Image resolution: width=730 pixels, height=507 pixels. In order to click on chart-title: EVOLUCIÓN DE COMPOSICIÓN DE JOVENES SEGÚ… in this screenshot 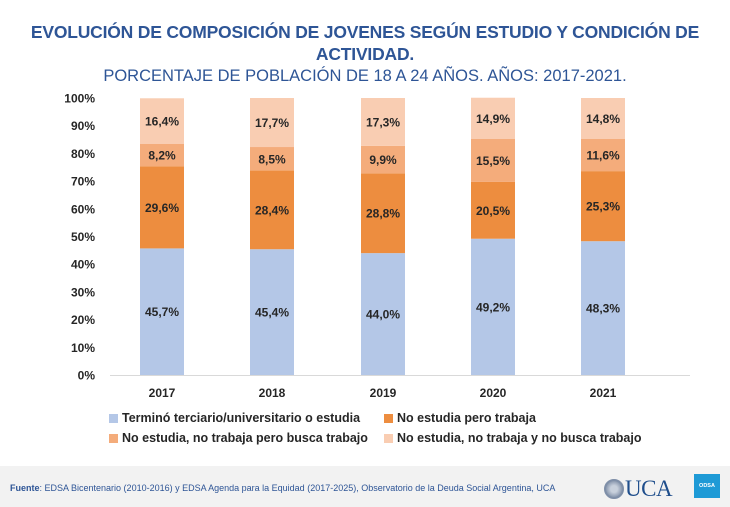, I will do `click(365, 43)`.